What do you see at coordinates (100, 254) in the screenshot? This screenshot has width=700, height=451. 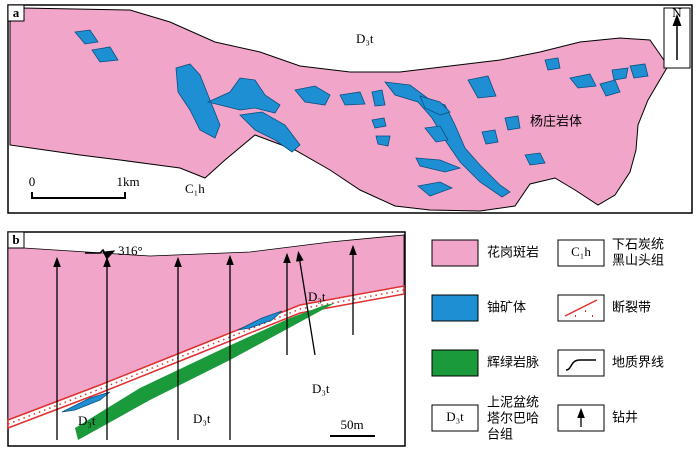 I see `bearing-arrow` at bounding box center [100, 254].